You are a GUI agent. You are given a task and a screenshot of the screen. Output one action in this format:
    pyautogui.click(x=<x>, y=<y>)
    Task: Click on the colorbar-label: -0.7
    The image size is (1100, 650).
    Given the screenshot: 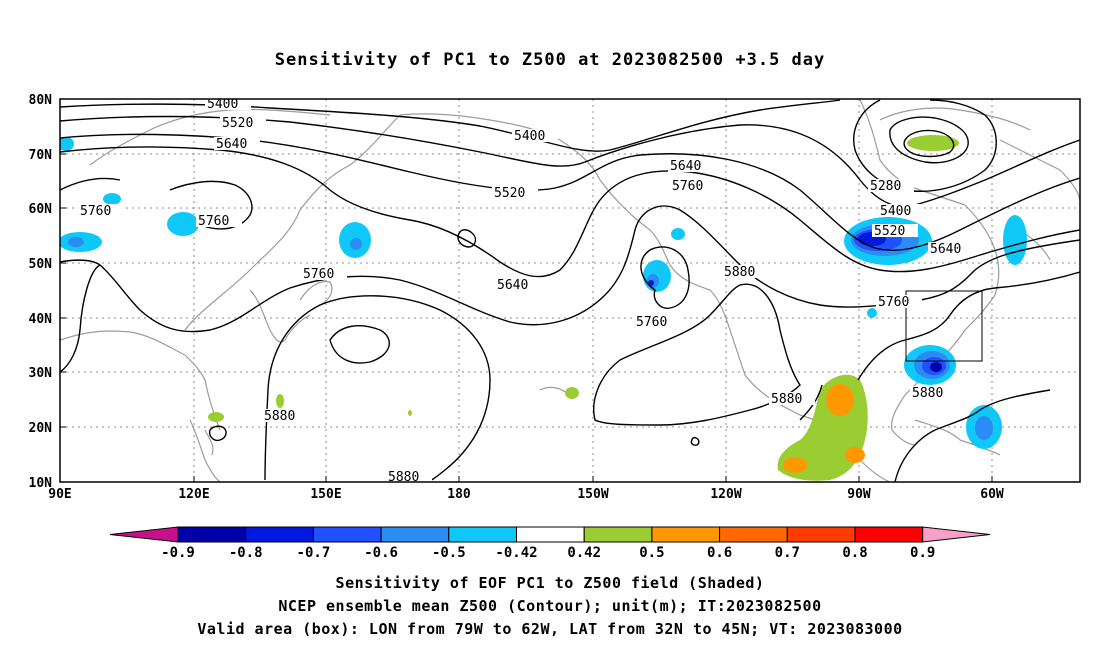 What is the action you would take?
    pyautogui.click(x=314, y=553)
    